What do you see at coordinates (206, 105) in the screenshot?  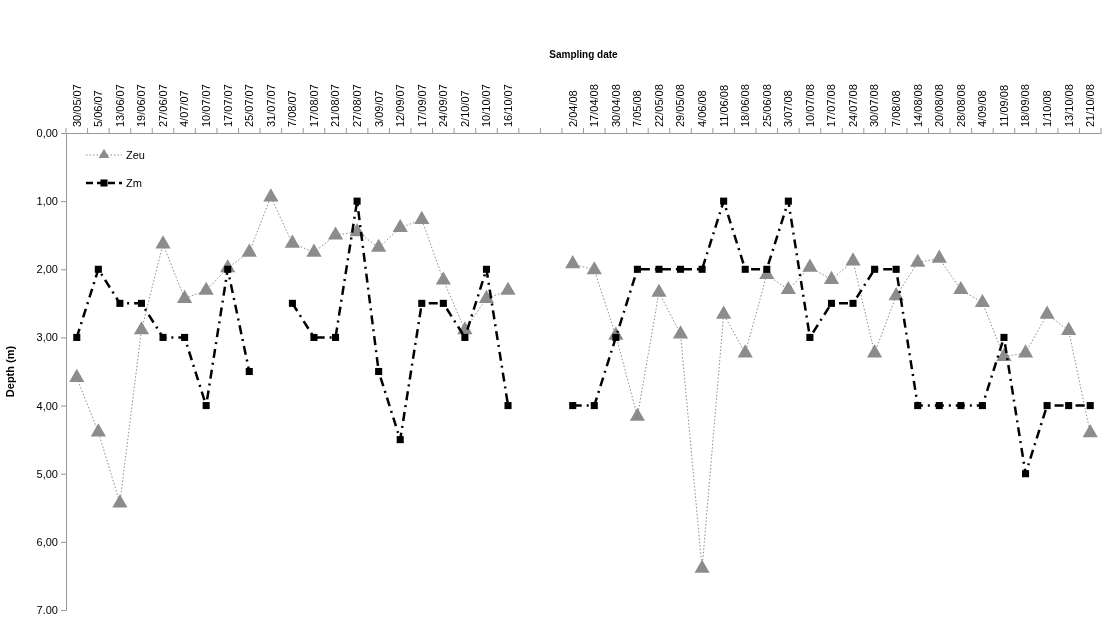 I see `x-tick-label: 10/07/07` at bounding box center [206, 105].